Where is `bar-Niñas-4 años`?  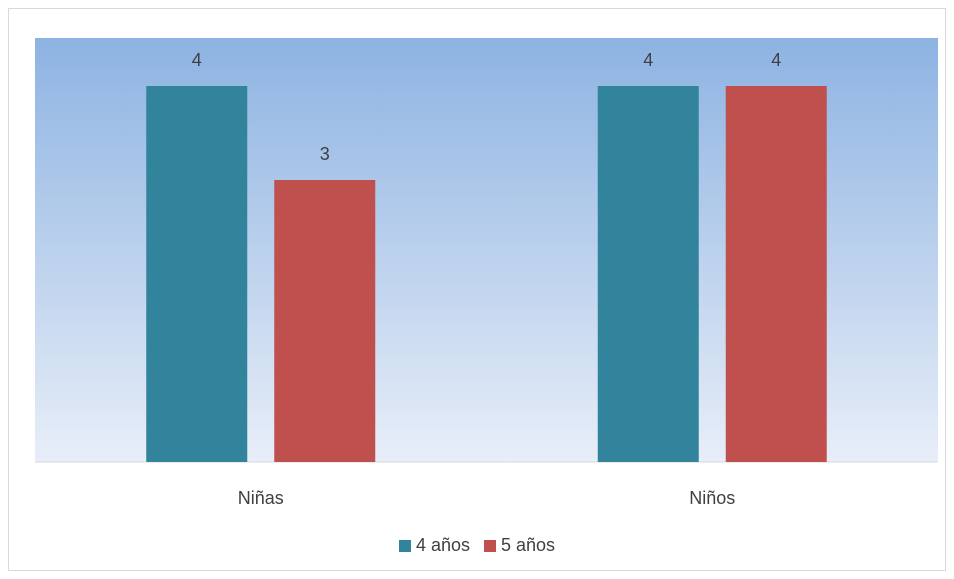 bar-Niñas-4 años is located at coordinates (197, 274).